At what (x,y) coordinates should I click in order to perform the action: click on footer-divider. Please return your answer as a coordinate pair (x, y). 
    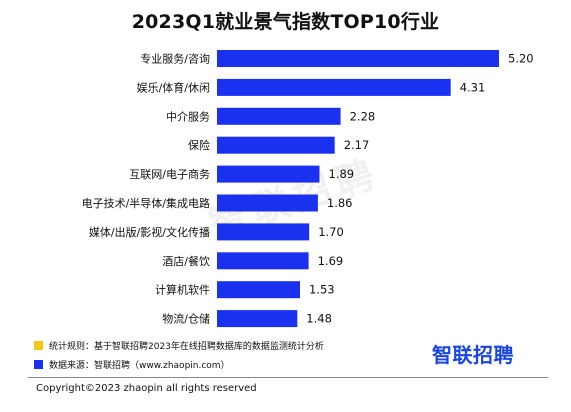
    Looking at the image, I should click on (288, 377).